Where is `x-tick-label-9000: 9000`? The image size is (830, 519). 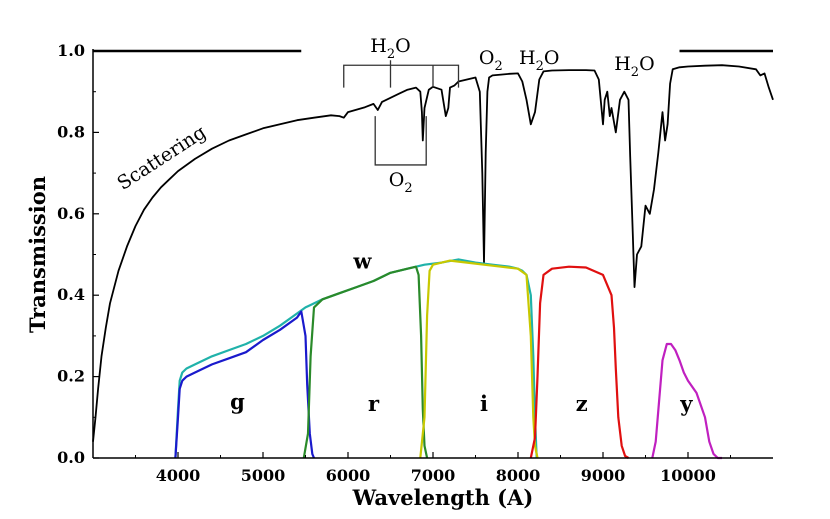 x-tick-label-9000: 9000 is located at coordinates (603, 475).